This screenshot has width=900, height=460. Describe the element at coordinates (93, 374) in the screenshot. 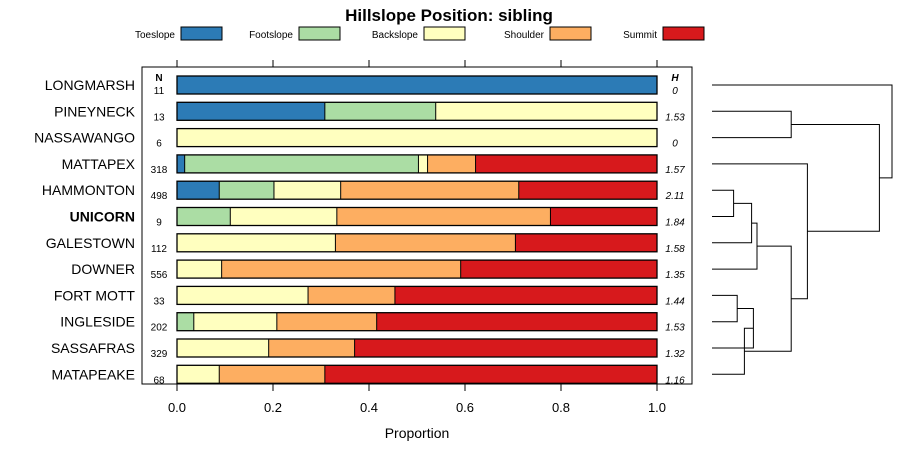

I see `category-label: MATAPEAKE` at that location.